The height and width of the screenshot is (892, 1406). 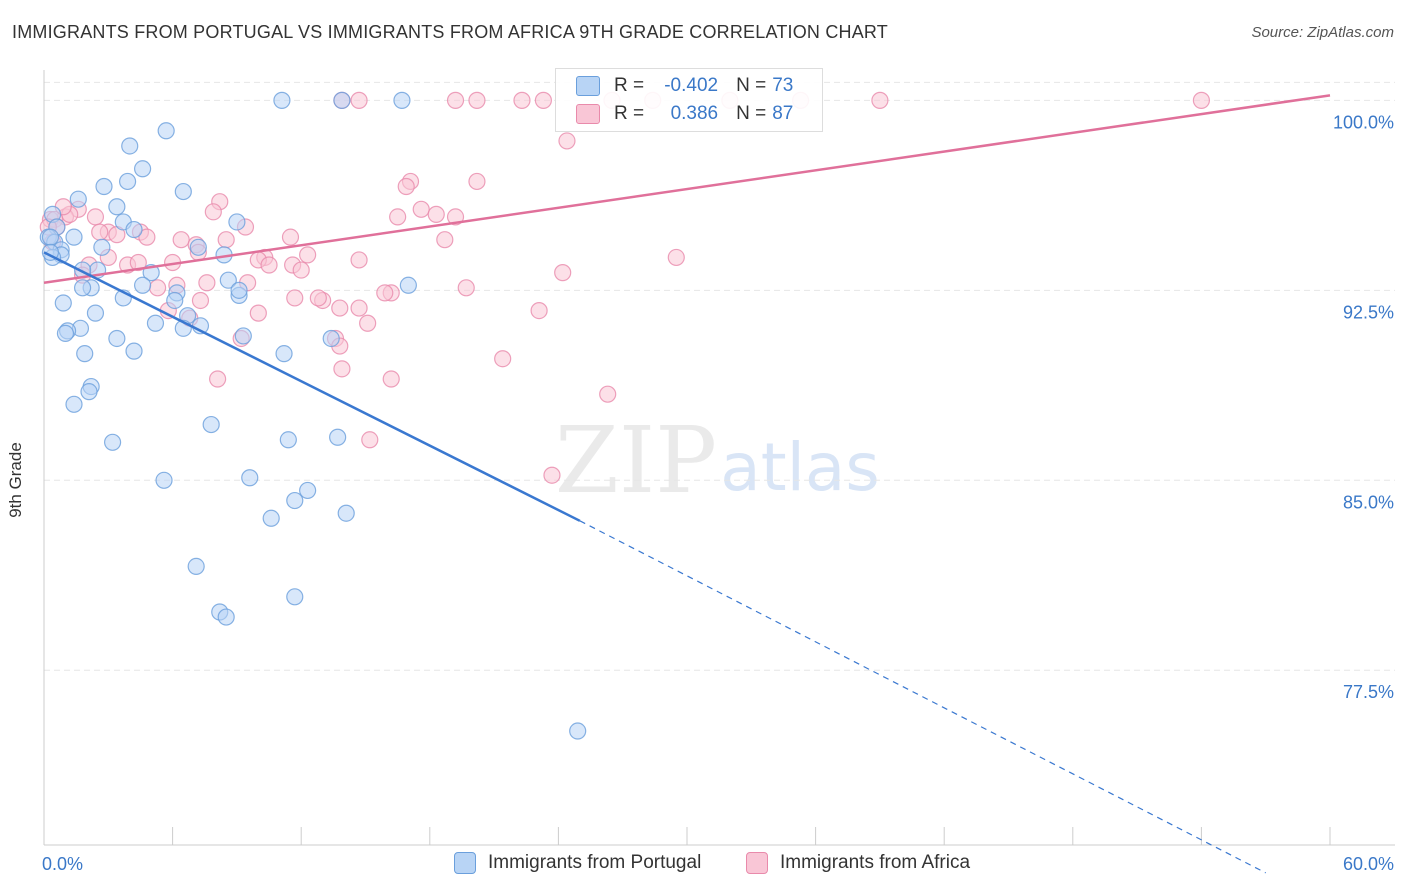 I want to click on legend-item-portugal: Immigrants from Portugal, so click(x=577, y=863).